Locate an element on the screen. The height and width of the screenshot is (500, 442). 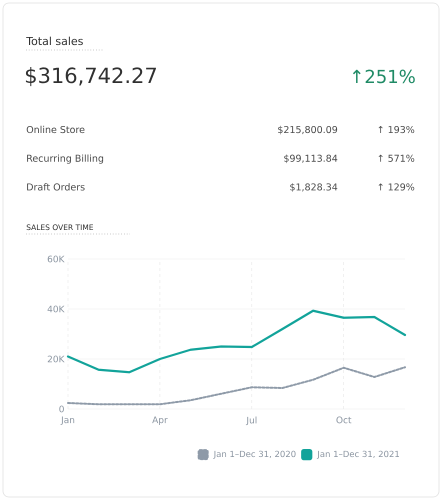
text: ↑251% is located at coordinates (383, 77).